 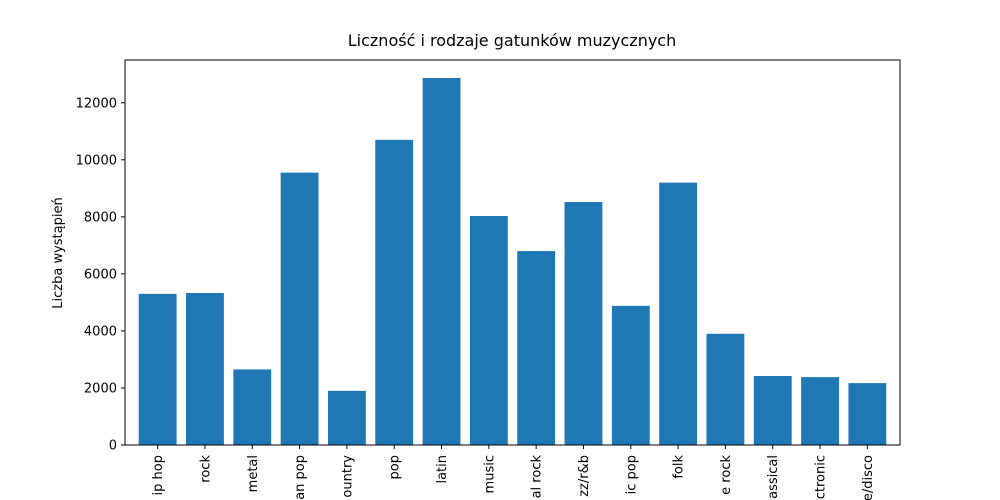 What do you see at coordinates (253, 473) in the screenshot?
I see `x-tick-label: metal` at bounding box center [253, 473].